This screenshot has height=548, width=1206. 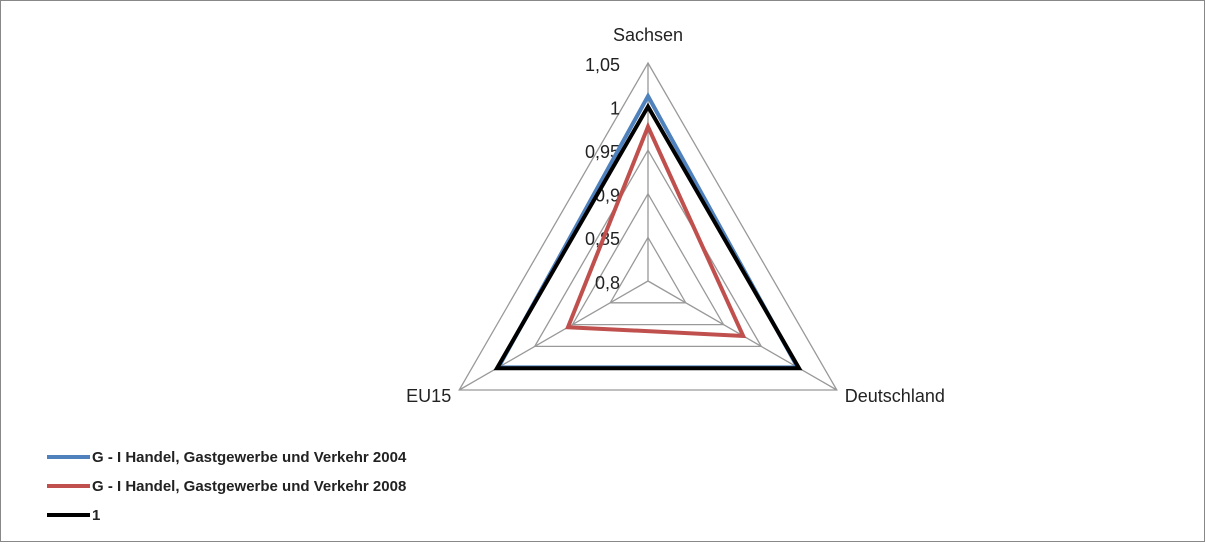 I want to click on y-tick-label: 1, so click(x=615, y=108).